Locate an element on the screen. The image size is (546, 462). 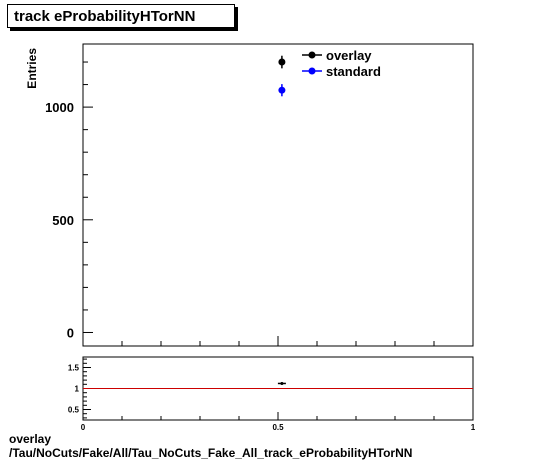
ratio-y-tick-label: 1.5 is located at coordinates (74, 368).